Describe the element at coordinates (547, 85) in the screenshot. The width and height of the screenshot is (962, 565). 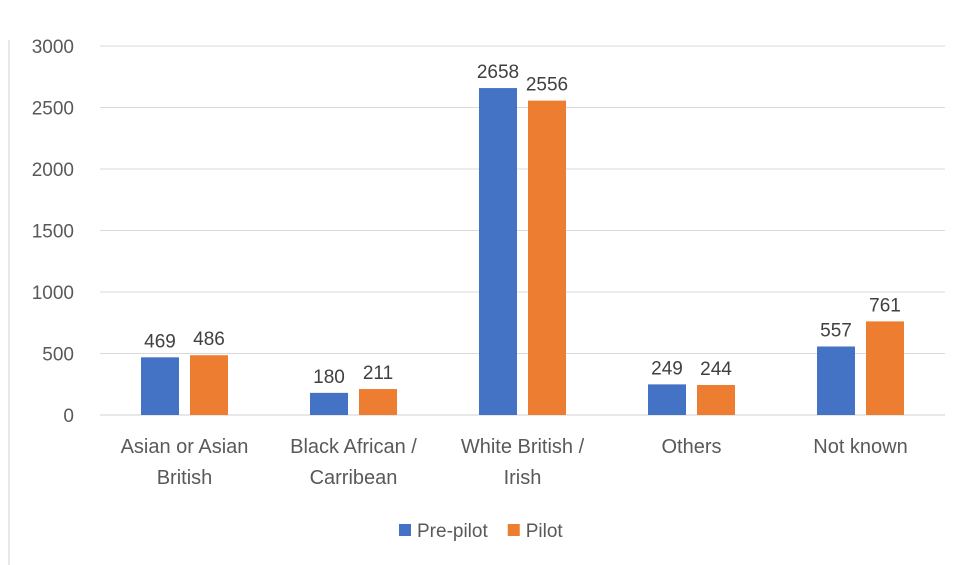
I see `data-label: 2556` at that location.